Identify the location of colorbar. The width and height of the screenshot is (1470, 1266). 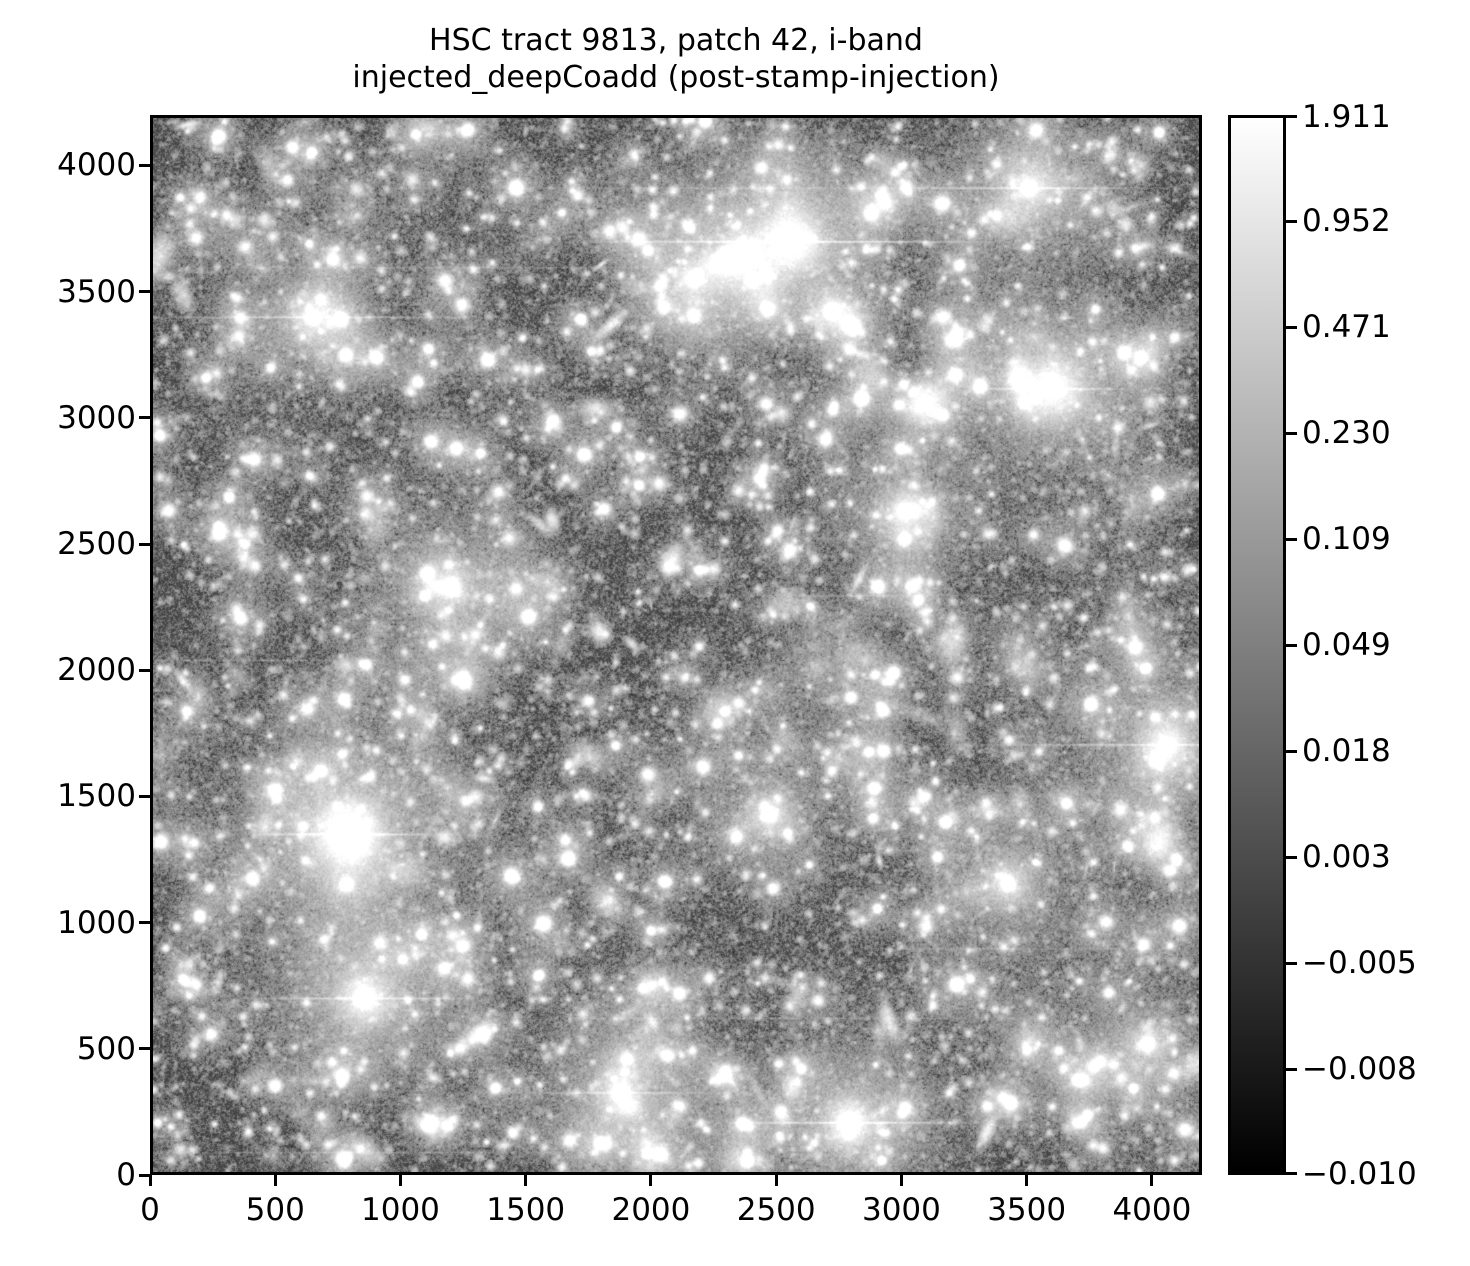
(1257, 645).